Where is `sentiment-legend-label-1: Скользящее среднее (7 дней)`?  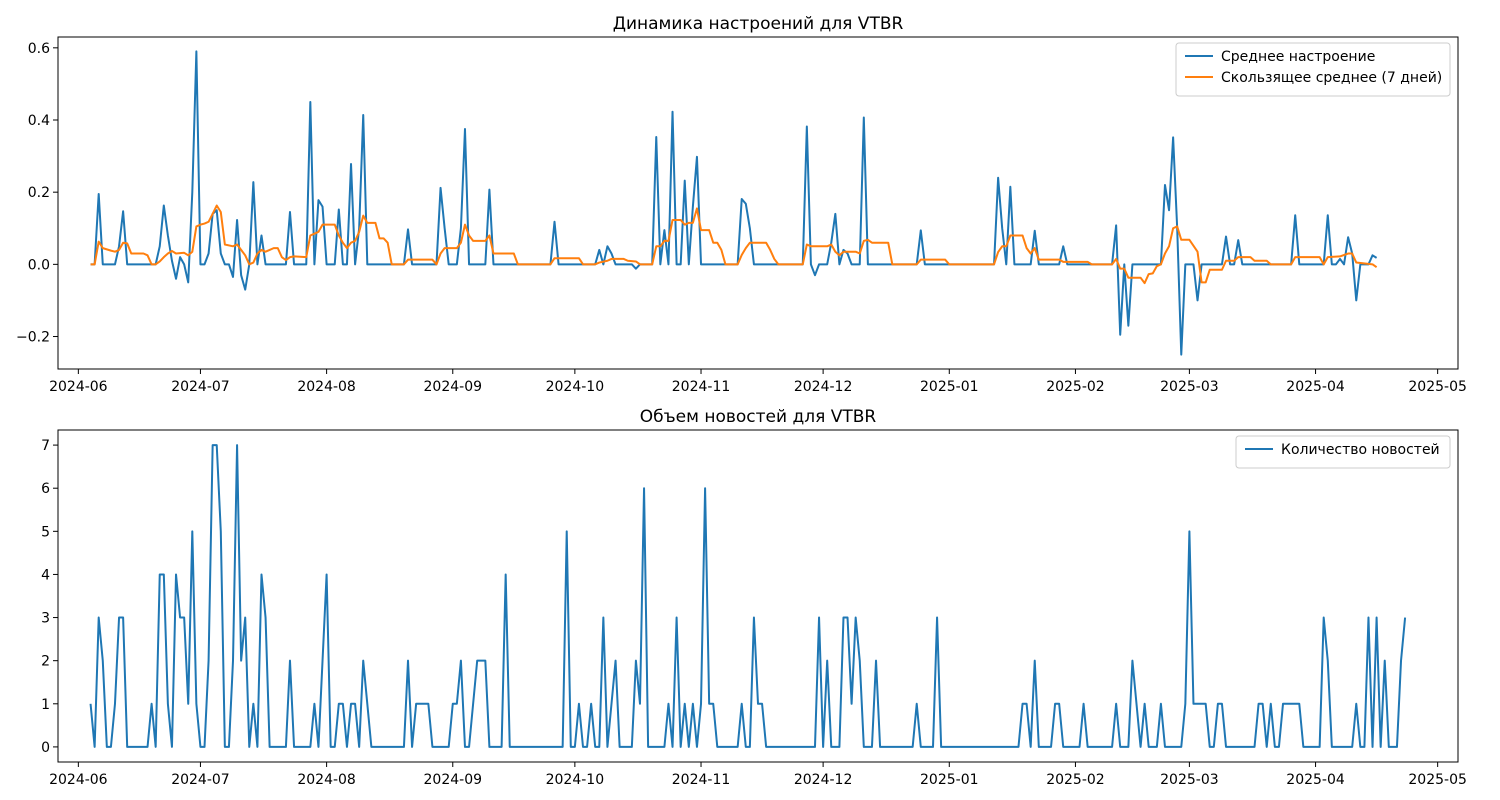
sentiment-legend-label-1: Скользящее среднее (7 дней) is located at coordinates (1331, 78).